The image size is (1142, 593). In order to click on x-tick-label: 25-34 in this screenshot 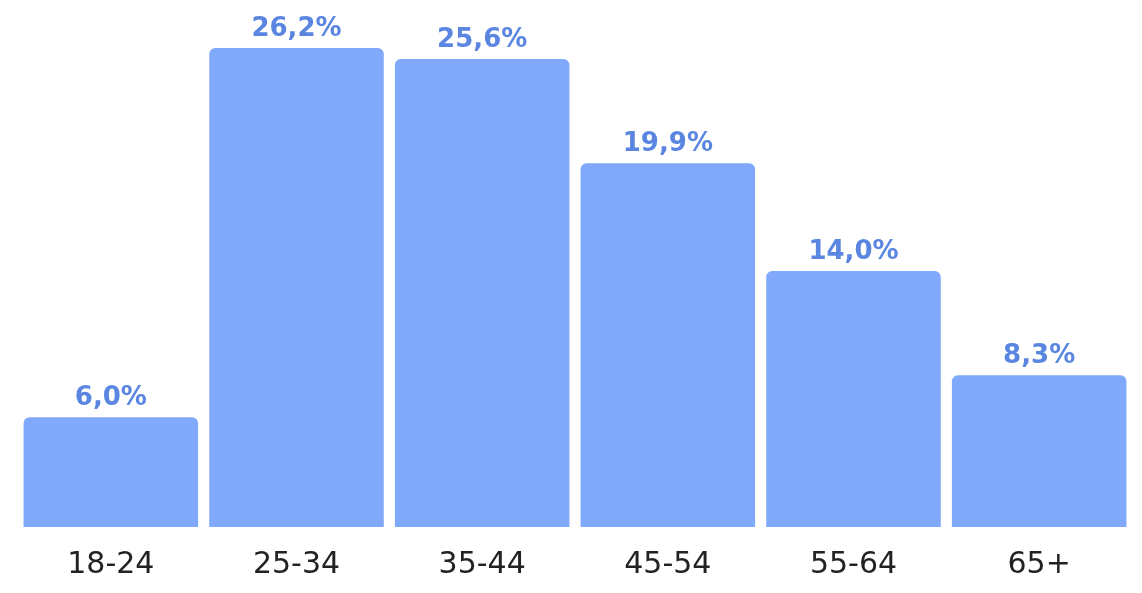, I will do `click(296, 562)`.